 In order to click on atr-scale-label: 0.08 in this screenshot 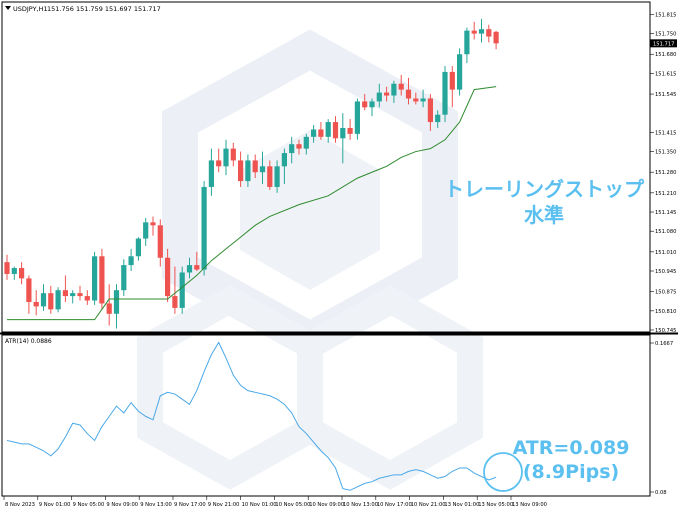, I will do `click(661, 493)`.